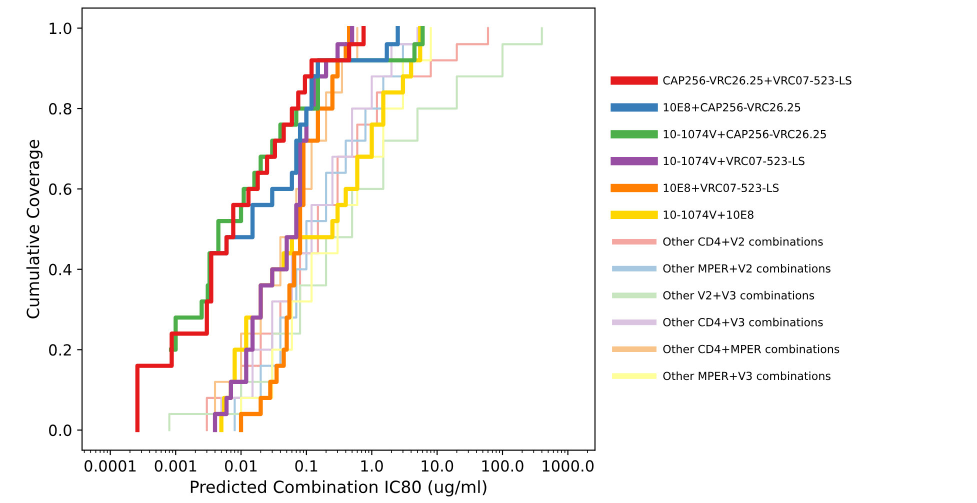 The width and height of the screenshot is (977, 503). Describe the element at coordinates (745, 134) in the screenshot. I see `legend-label: 10-1074V+CAP256-VRC26.25` at that location.